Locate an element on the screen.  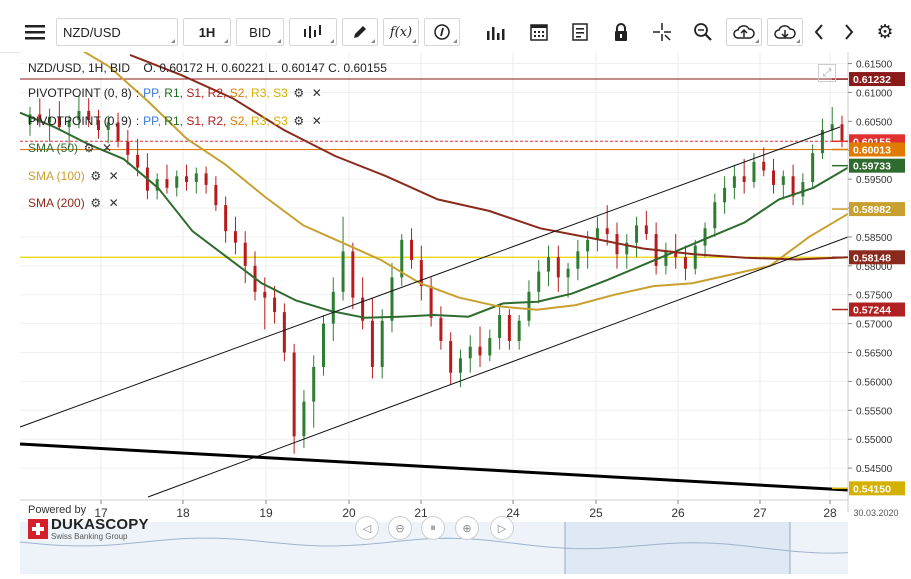
zoom-in-button: ⊕ is located at coordinates (467, 528).